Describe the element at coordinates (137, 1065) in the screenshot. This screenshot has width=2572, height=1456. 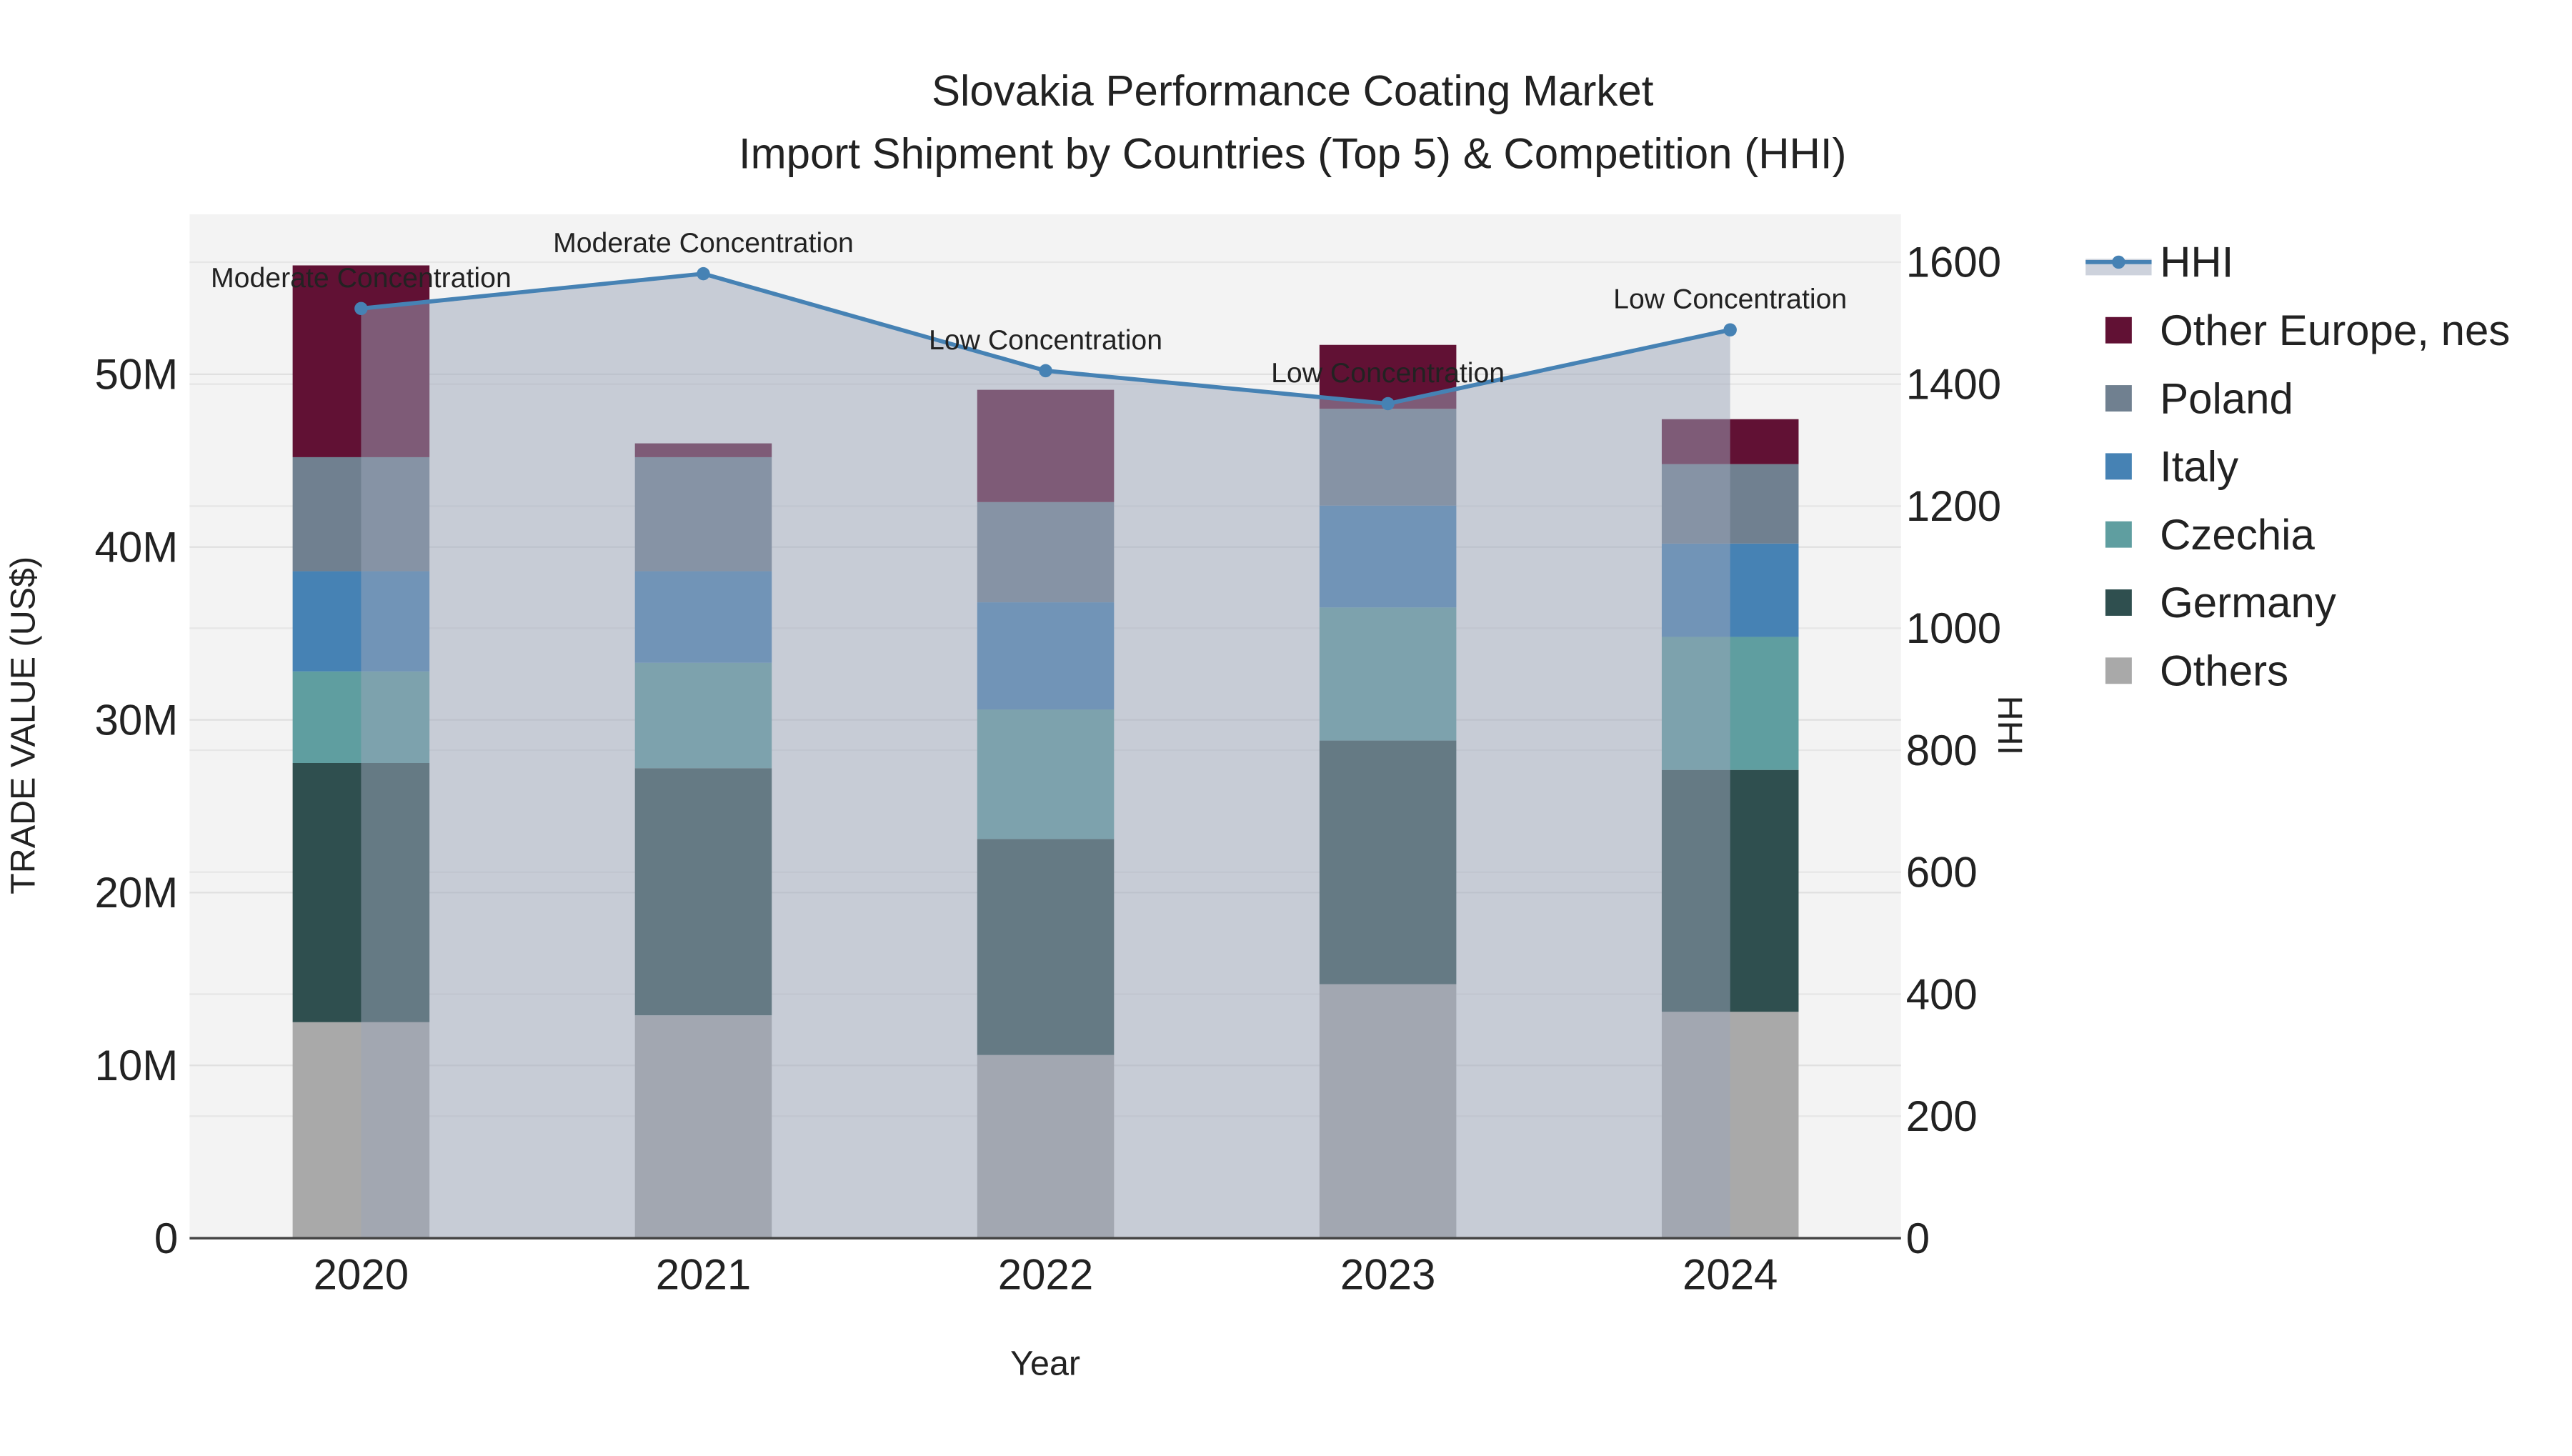
I see `y-tick-label: 10M` at that location.